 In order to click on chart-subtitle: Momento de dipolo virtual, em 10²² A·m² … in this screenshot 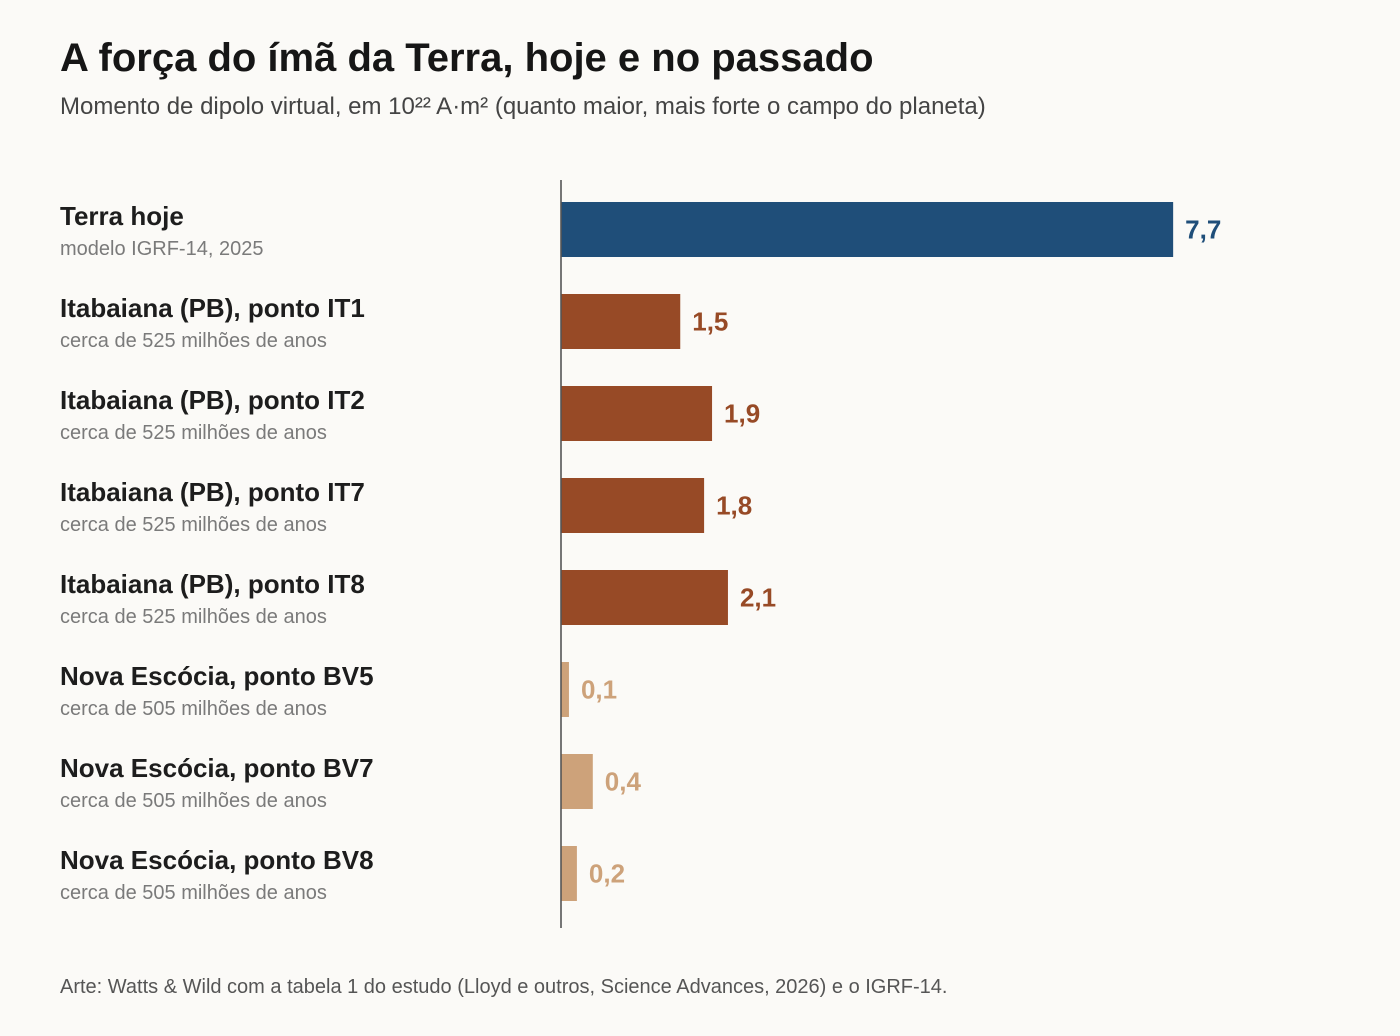, I will do `click(523, 106)`.